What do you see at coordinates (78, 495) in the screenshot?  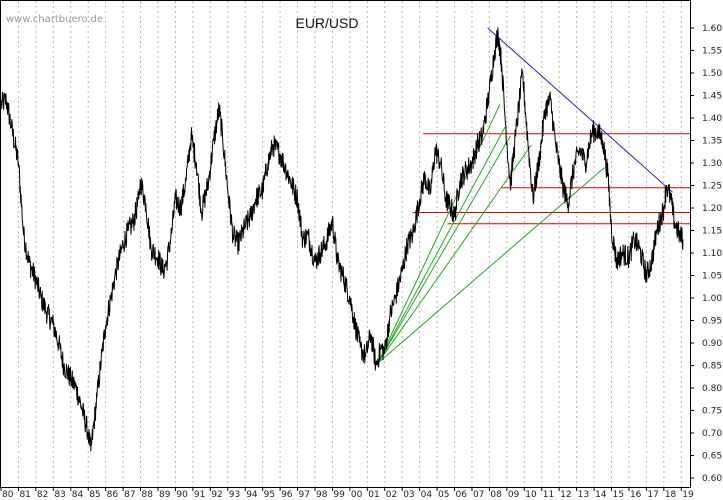 I see `x-tick-label: 84` at bounding box center [78, 495].